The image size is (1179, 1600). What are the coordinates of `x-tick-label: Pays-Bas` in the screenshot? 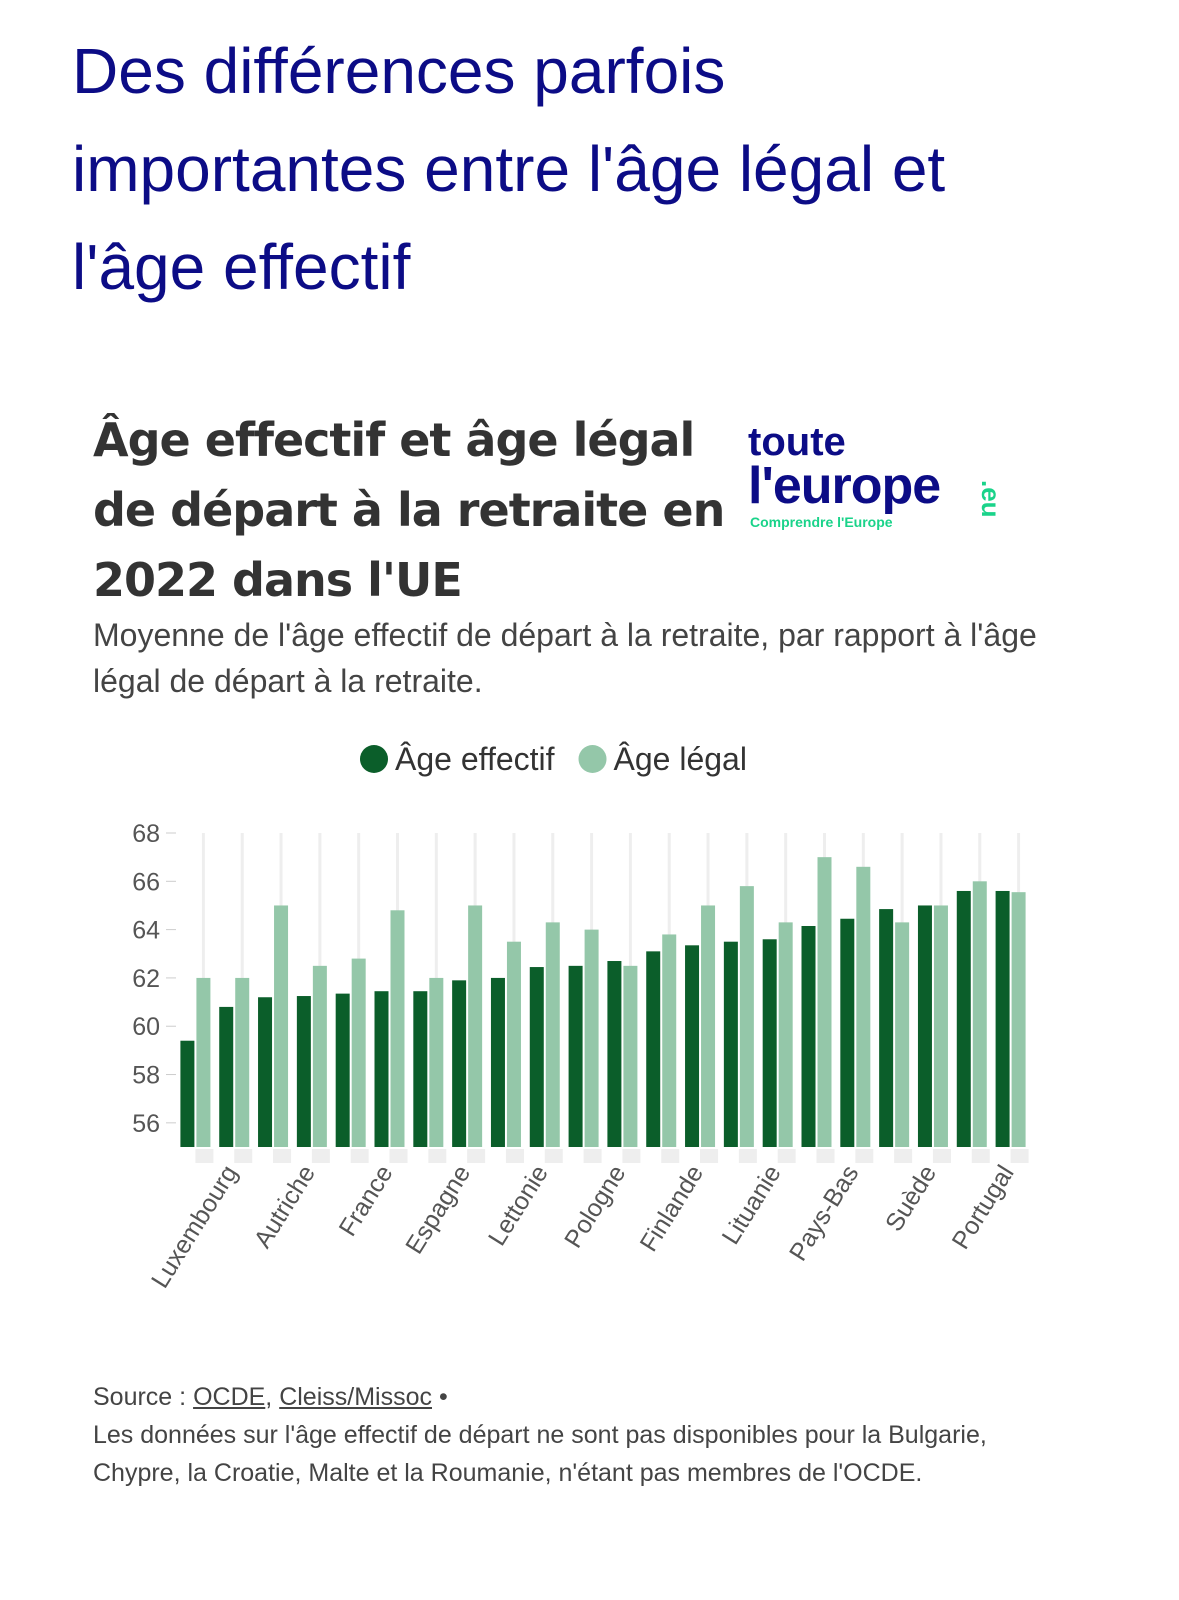 It's located at (824, 1213).